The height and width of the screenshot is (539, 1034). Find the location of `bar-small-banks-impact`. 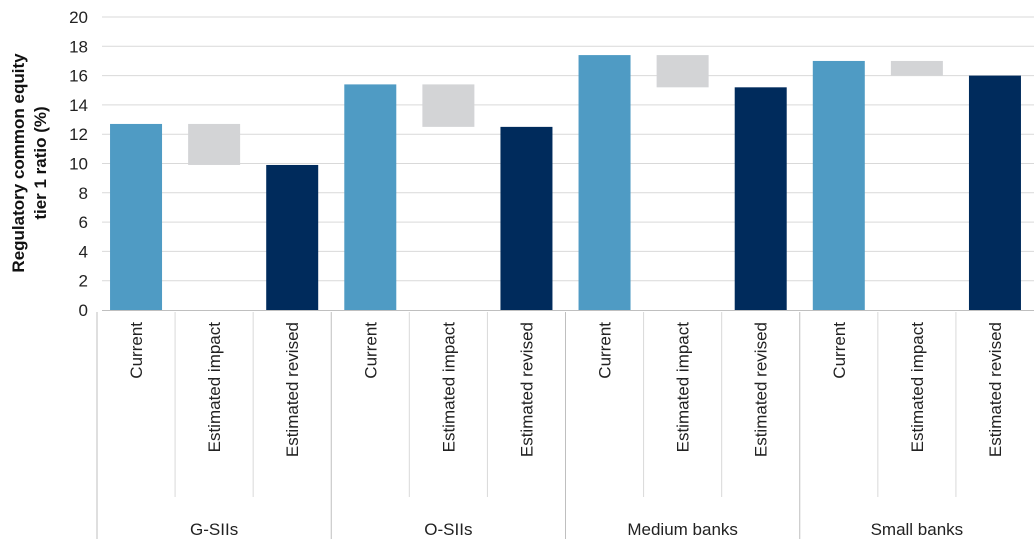

bar-small-banks-impact is located at coordinates (916, 68).